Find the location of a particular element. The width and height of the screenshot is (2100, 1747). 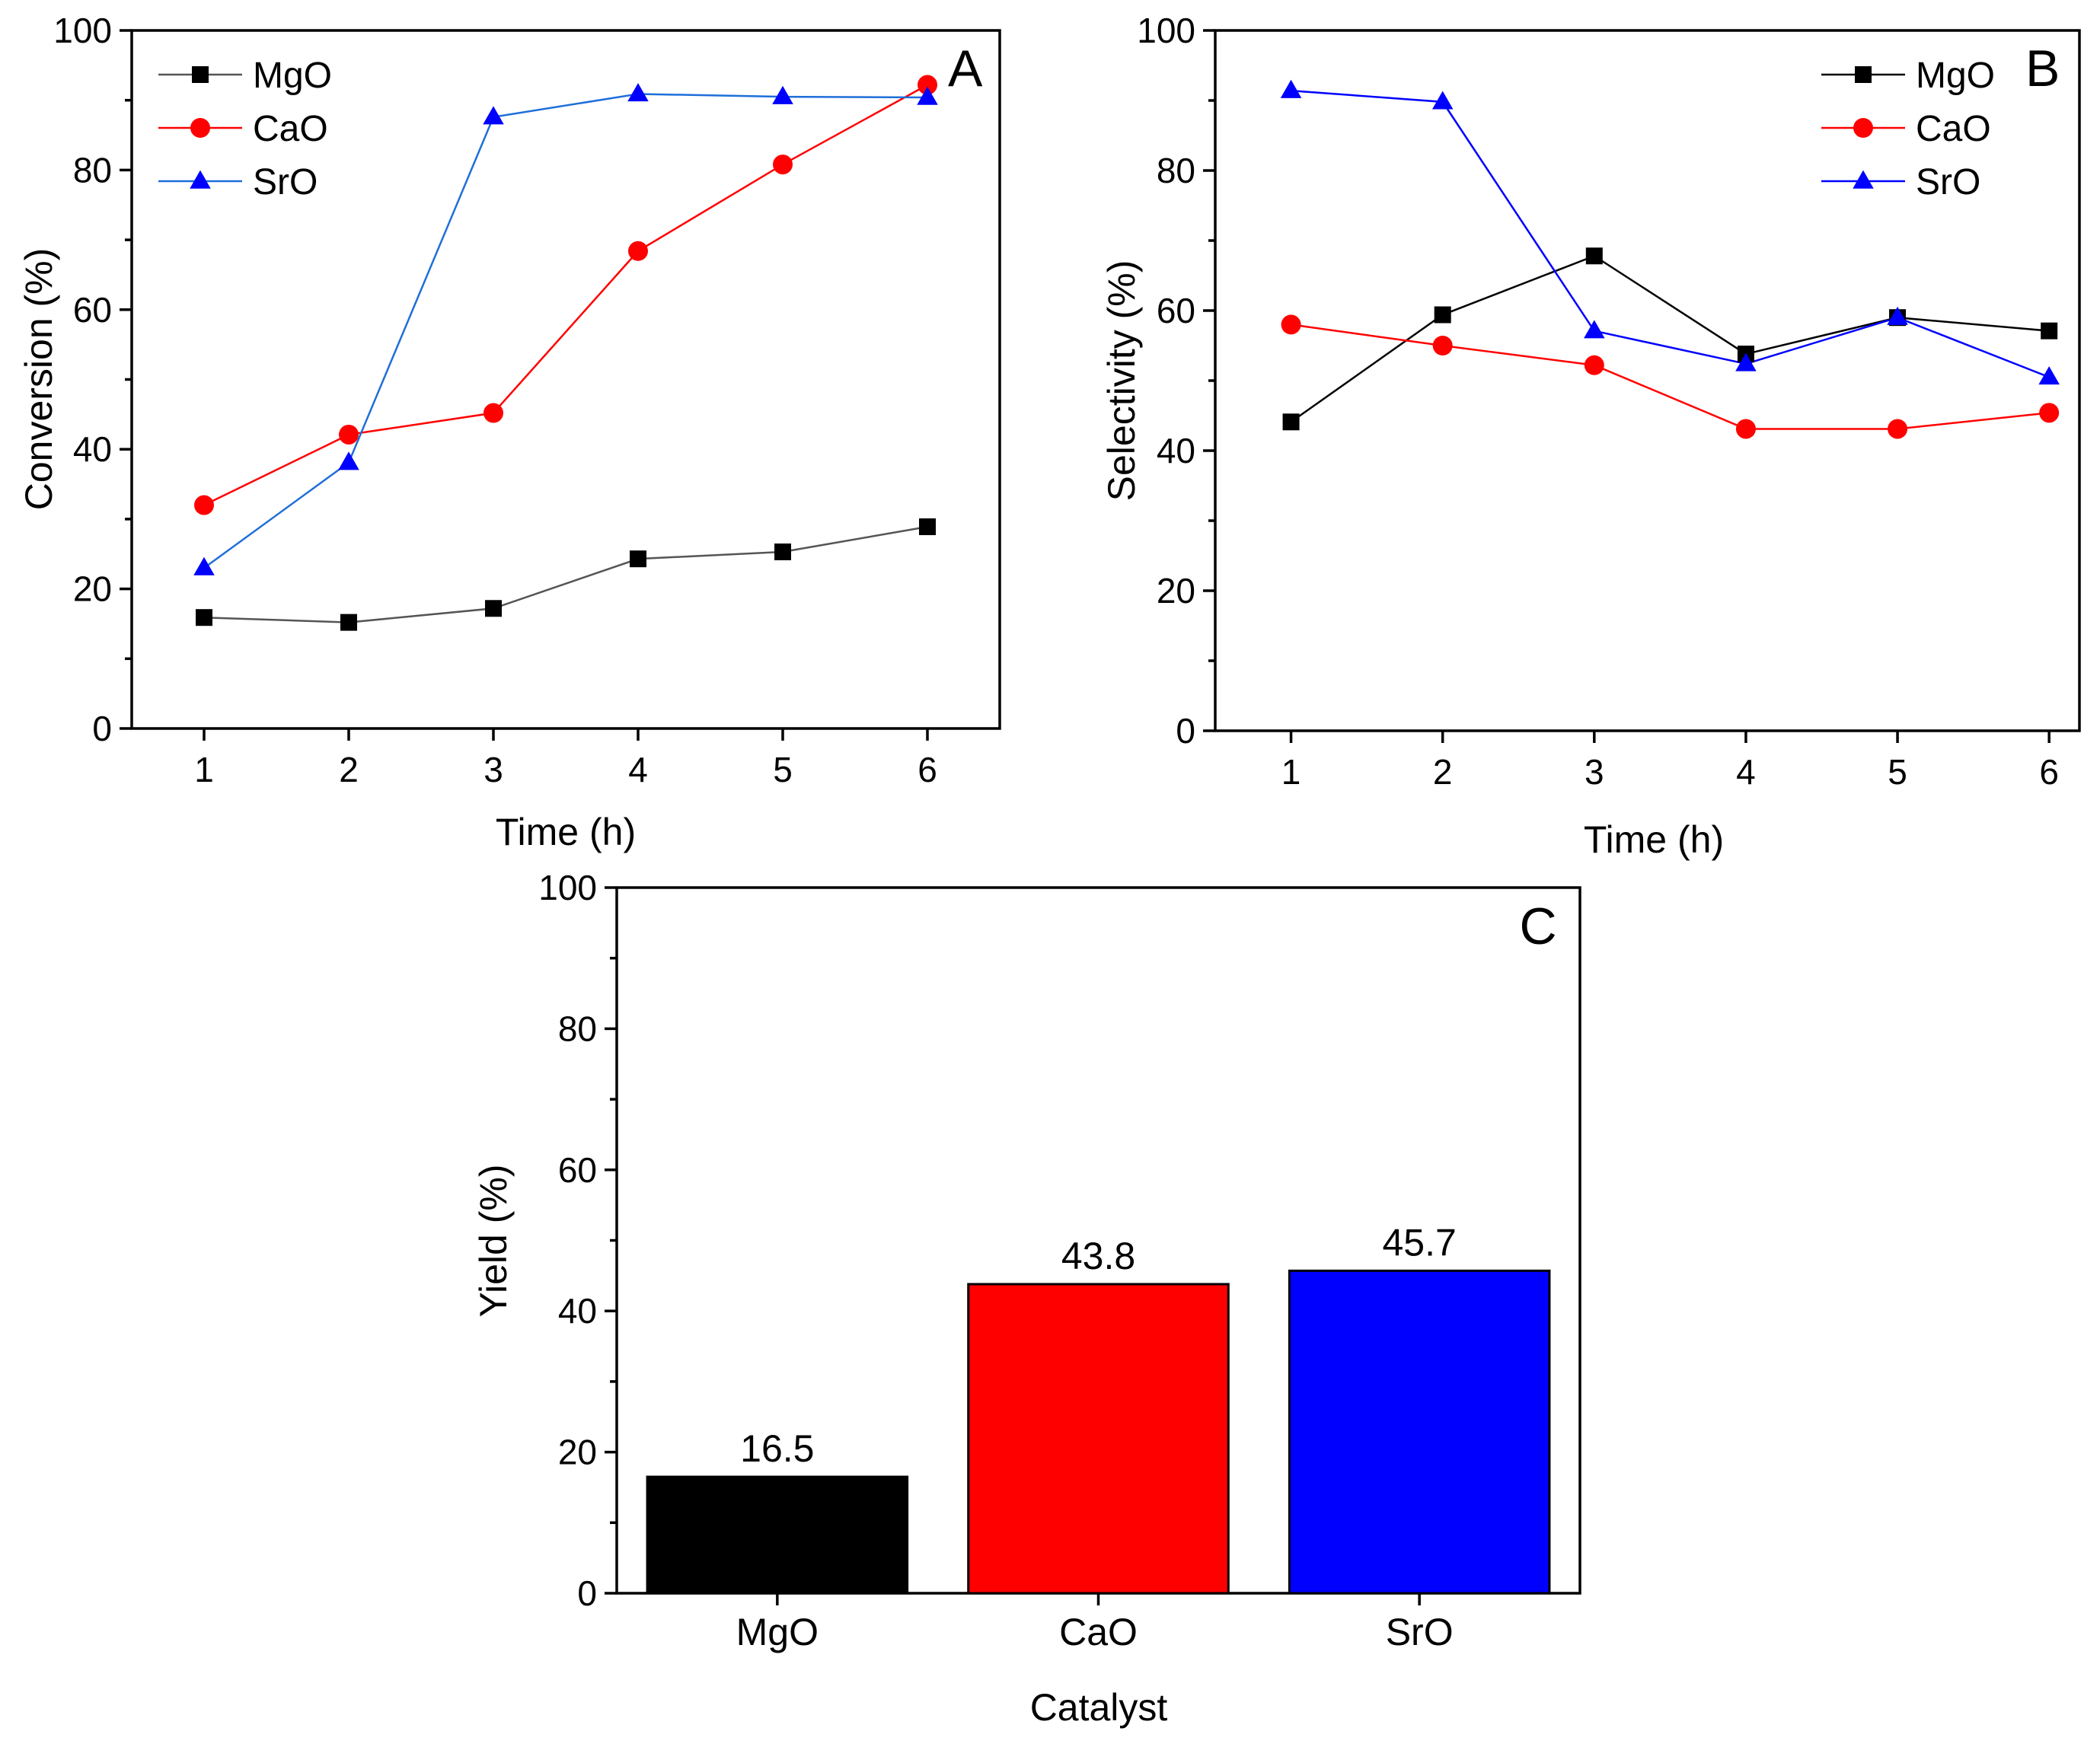

a-x-tick-label: 6 is located at coordinates (927, 770).